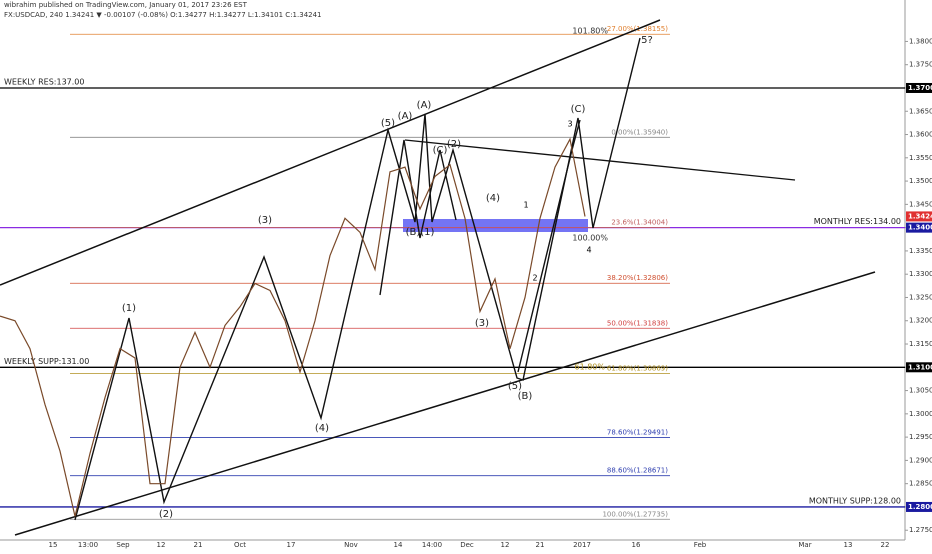  I want to click on wave-label: 3, so click(569, 124).